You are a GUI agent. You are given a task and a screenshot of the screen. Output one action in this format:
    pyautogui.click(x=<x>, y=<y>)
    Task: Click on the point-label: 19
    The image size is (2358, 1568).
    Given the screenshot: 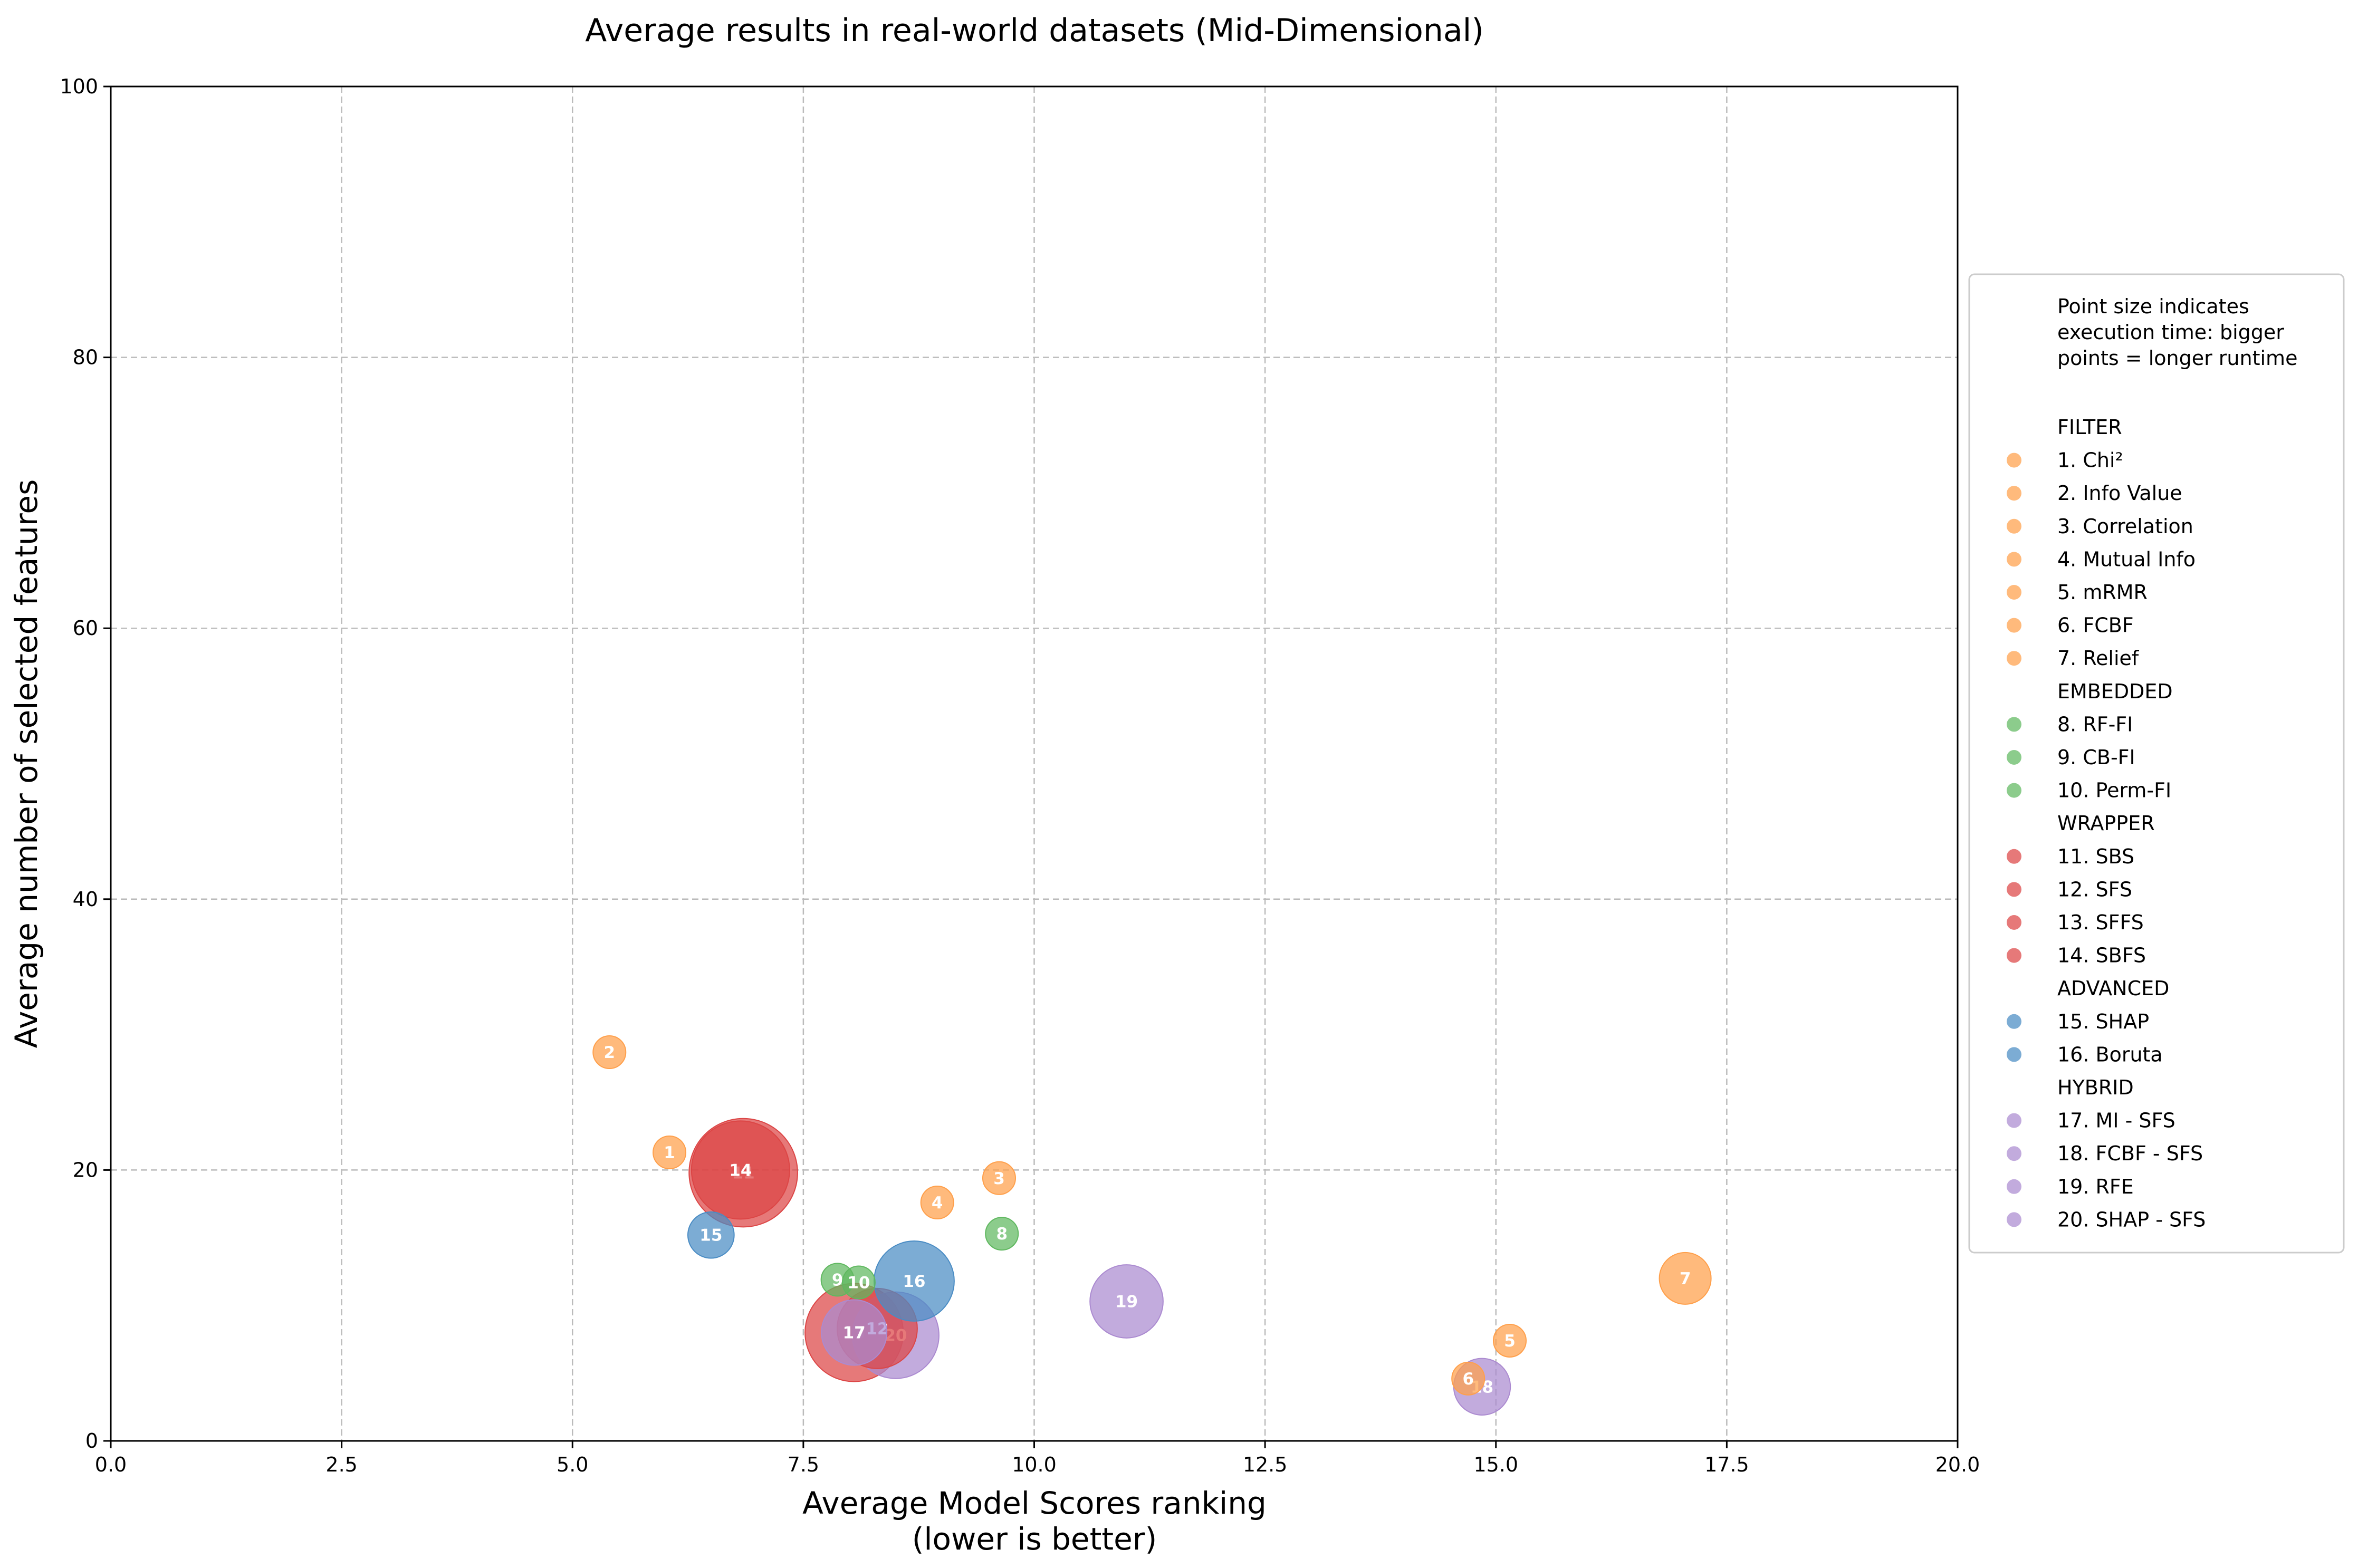 What is the action you would take?
    pyautogui.click(x=1126, y=1302)
    